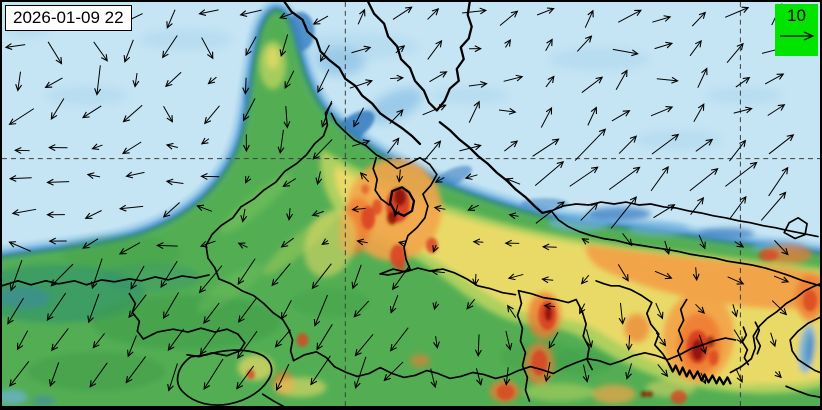  I want to click on legend-box: 10, so click(796, 30).